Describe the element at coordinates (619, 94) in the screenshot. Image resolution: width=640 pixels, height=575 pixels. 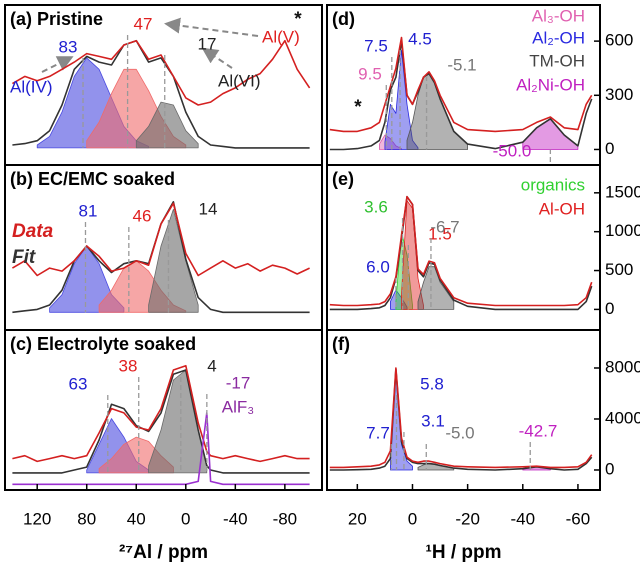
I see `y-tick-label: 300` at that location.